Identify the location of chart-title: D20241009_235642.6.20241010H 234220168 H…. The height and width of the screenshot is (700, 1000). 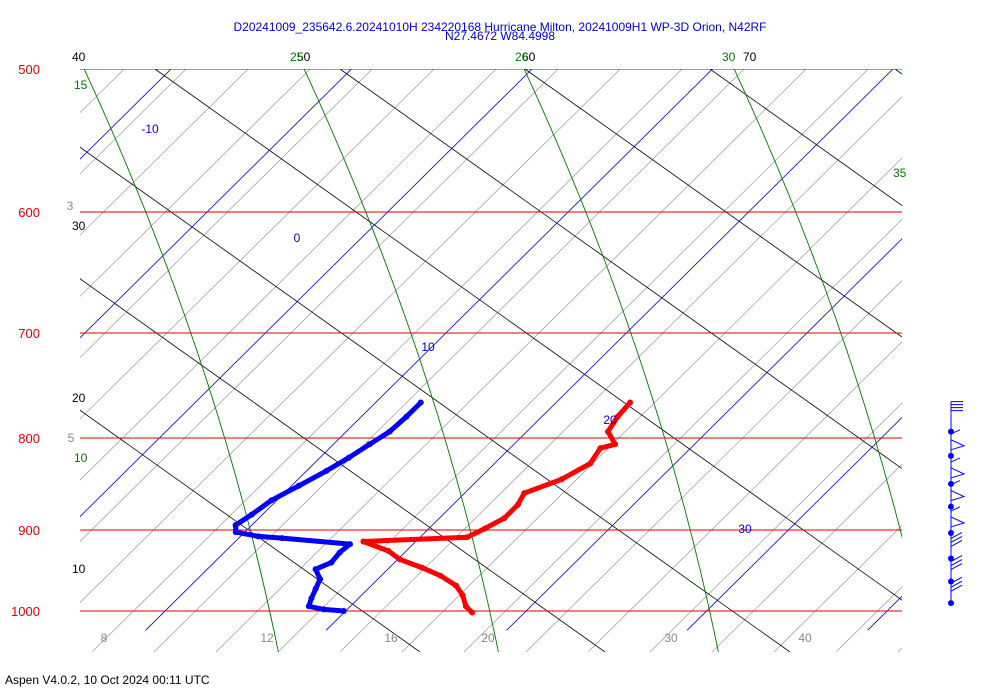
(500, 27).